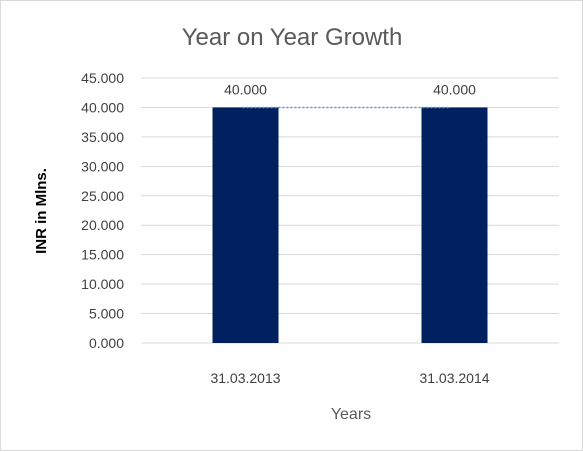 The width and height of the screenshot is (583, 452). I want to click on y-tick-label: 40.000, so click(102, 107).